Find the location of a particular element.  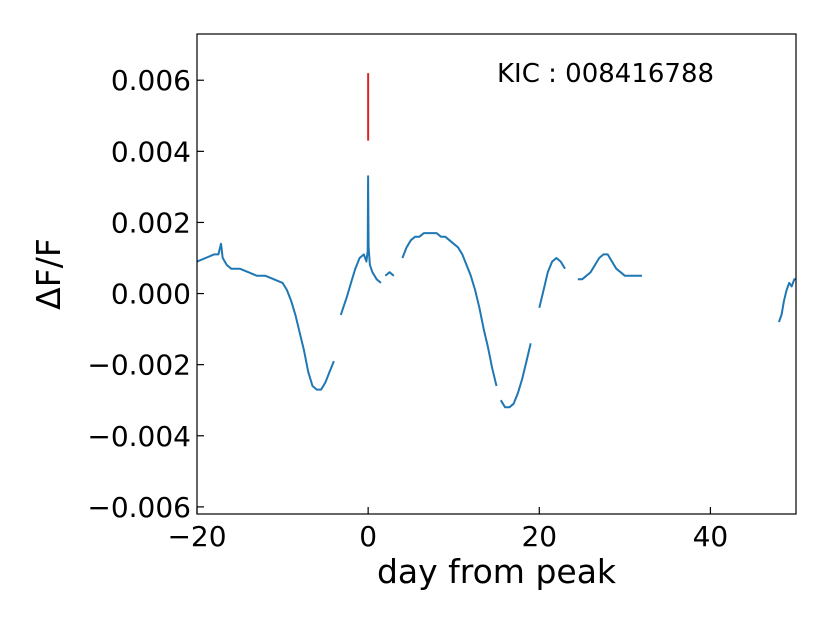

x-tick-label: 20 is located at coordinates (539, 536).